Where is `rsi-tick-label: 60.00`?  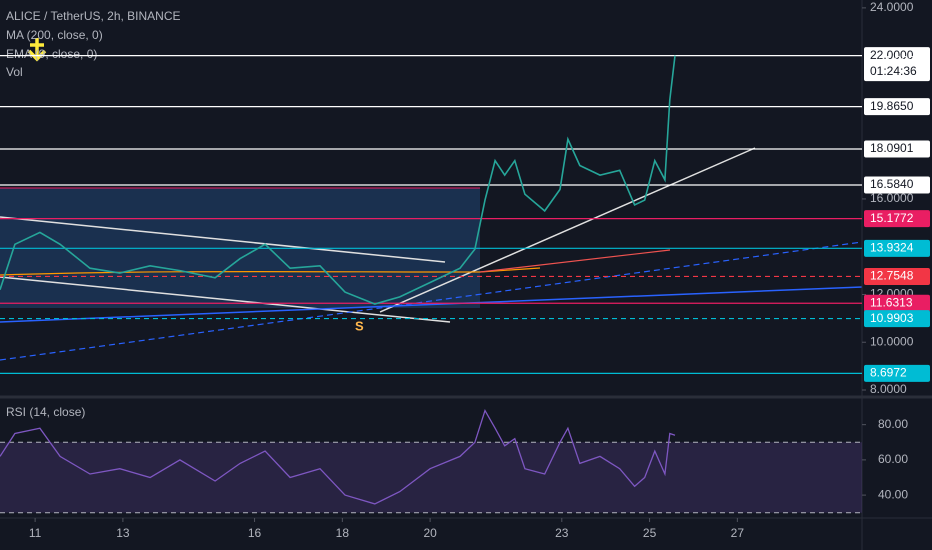
rsi-tick-label: 60.00 is located at coordinates (893, 459).